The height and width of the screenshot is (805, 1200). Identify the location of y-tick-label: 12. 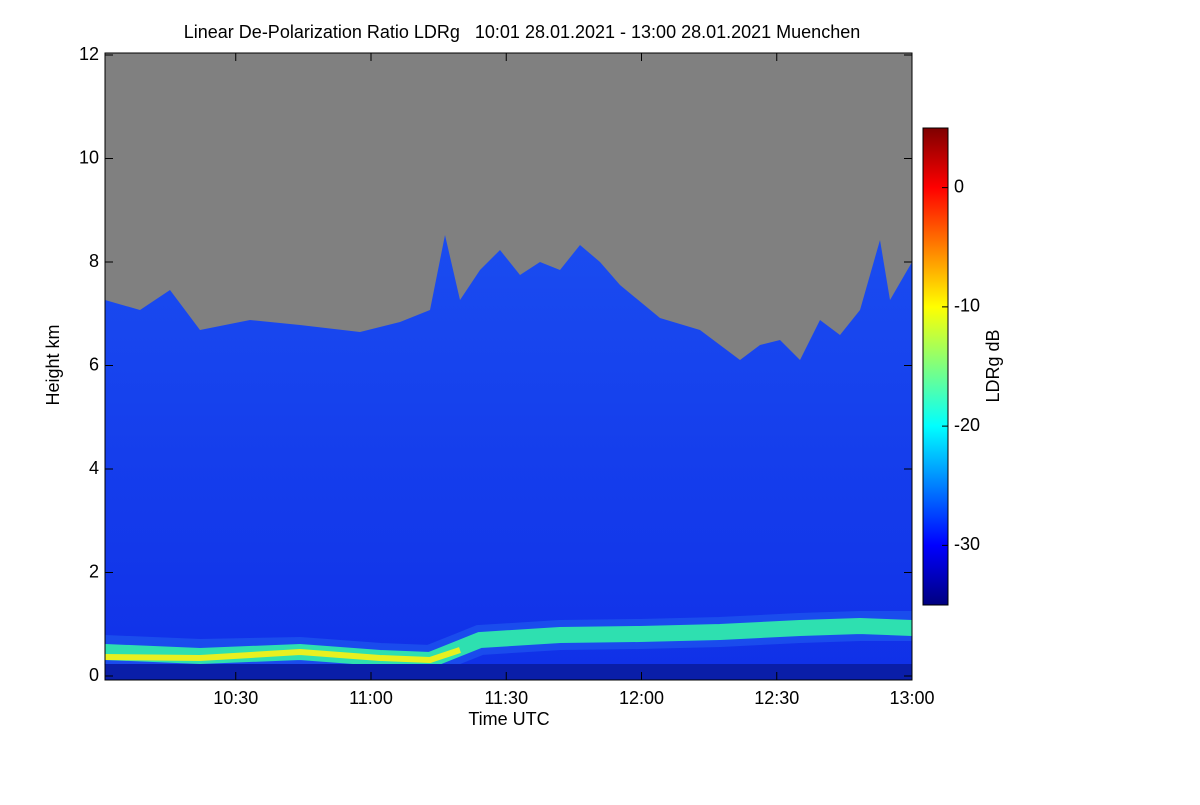
(89, 54).